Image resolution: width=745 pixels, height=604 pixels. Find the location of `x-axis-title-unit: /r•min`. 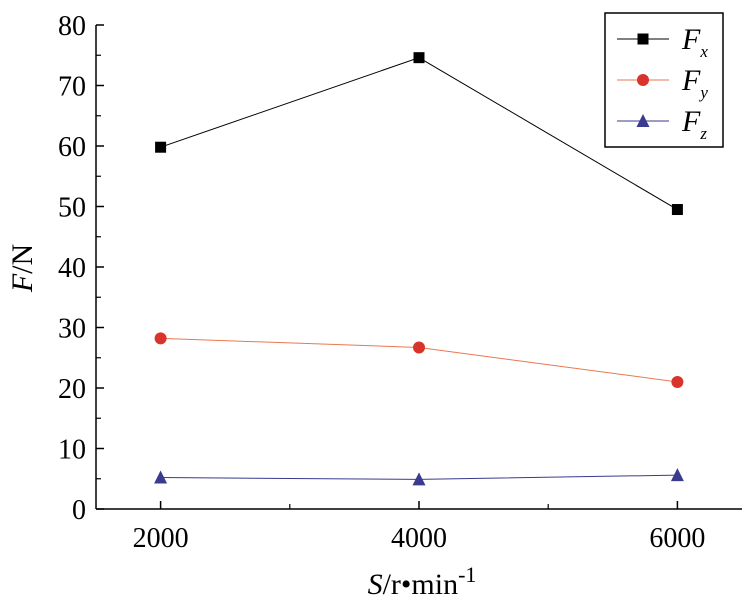

x-axis-title-unit: /r•min is located at coordinates (421, 584).